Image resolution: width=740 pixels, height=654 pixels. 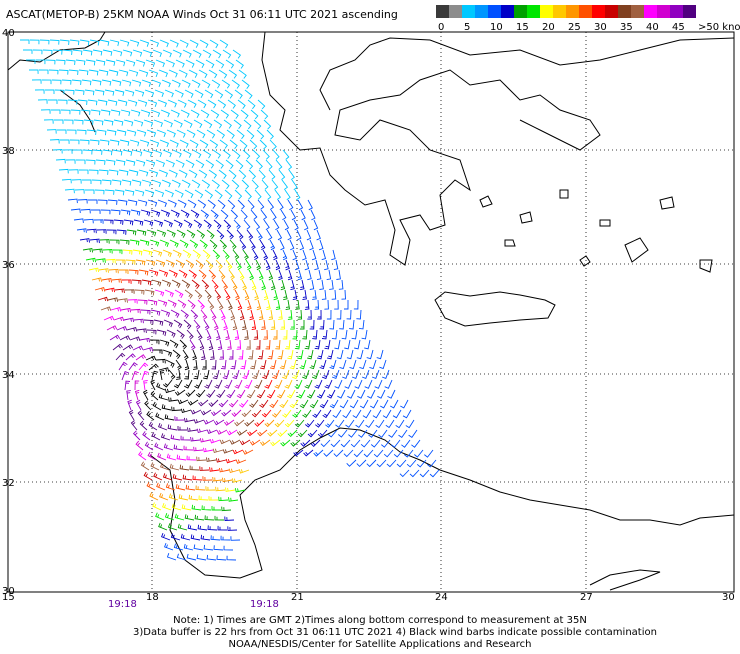 What do you see at coordinates (495, 309) in the screenshot?
I see `crete` at bounding box center [495, 309].